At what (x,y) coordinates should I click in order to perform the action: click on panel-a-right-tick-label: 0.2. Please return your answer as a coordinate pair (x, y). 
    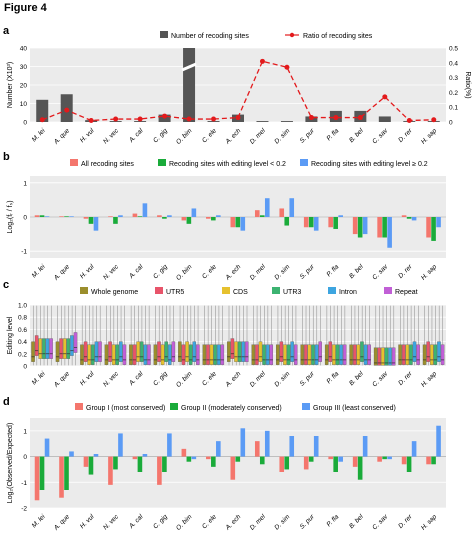
    Looking at the image, I should click on (453, 93).